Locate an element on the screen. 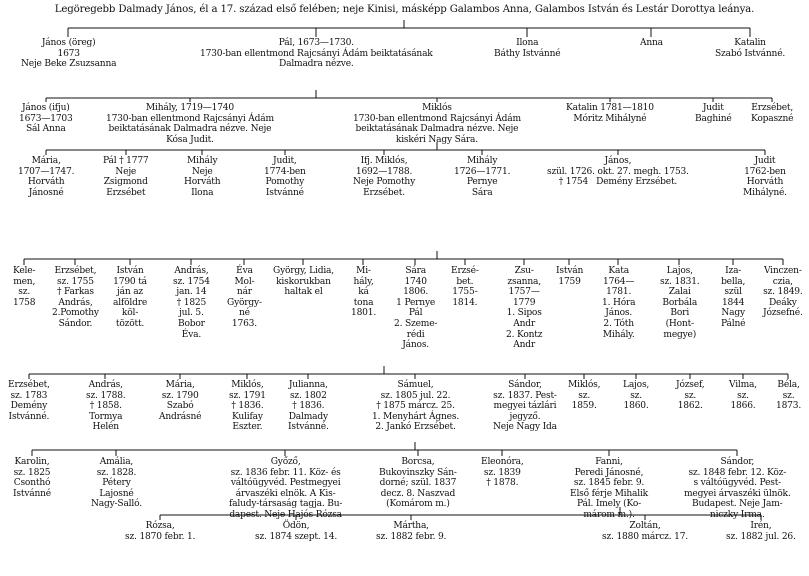  person-entry: Lajos, sz. 1860. is located at coordinates (636, 396).